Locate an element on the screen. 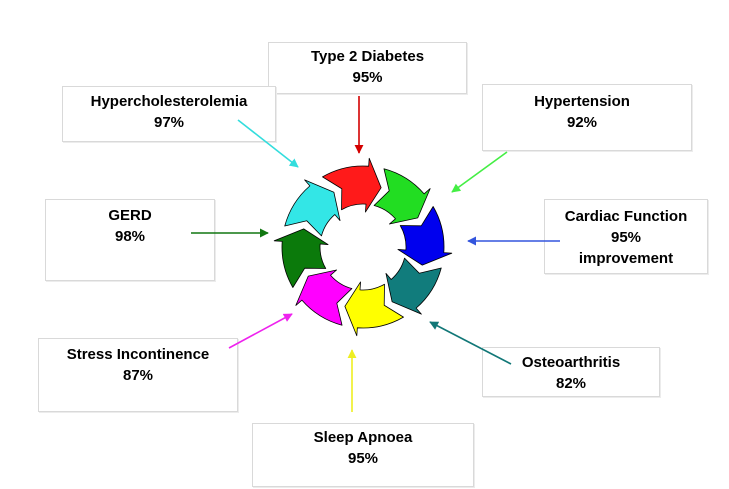  gerd-value: 98% is located at coordinates (130, 236).